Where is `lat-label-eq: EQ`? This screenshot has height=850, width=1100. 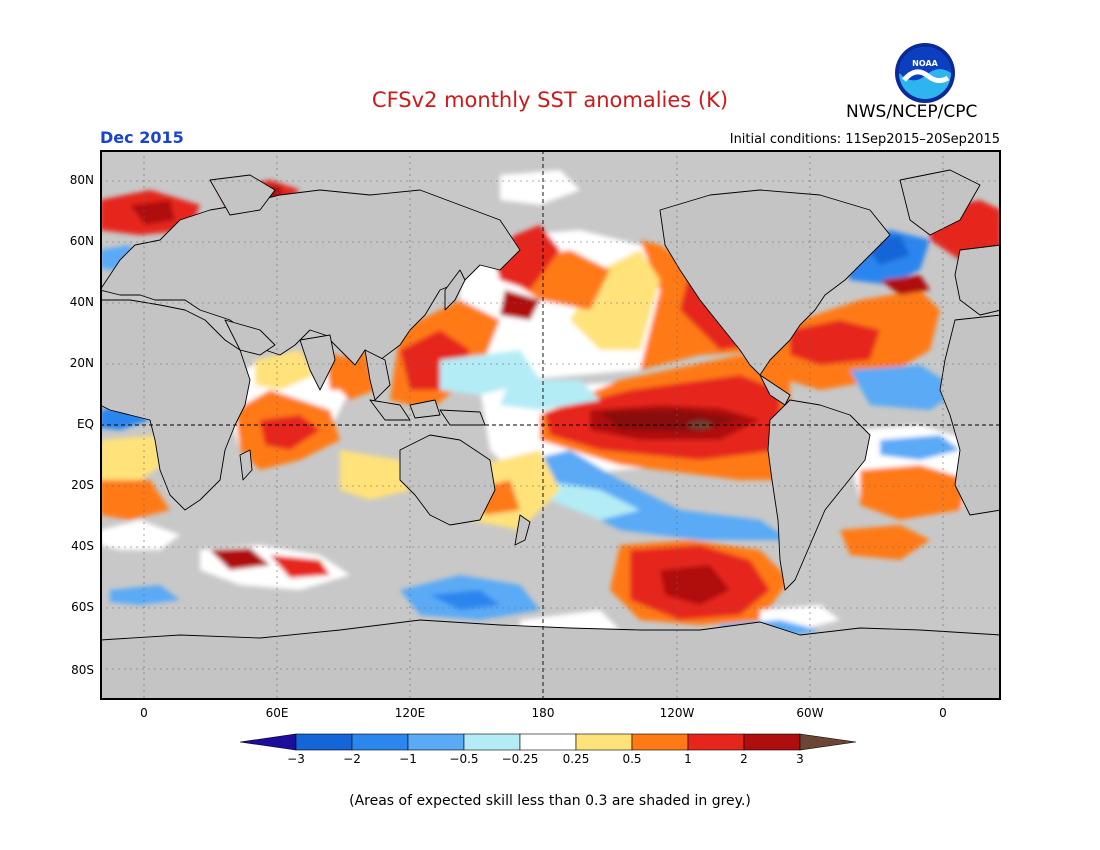 lat-label-eq: EQ is located at coordinates (85, 424).